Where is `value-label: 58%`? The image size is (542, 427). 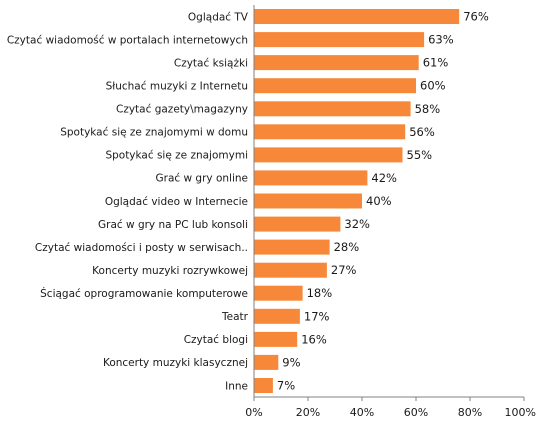 value-label: 58% is located at coordinates (428, 109).